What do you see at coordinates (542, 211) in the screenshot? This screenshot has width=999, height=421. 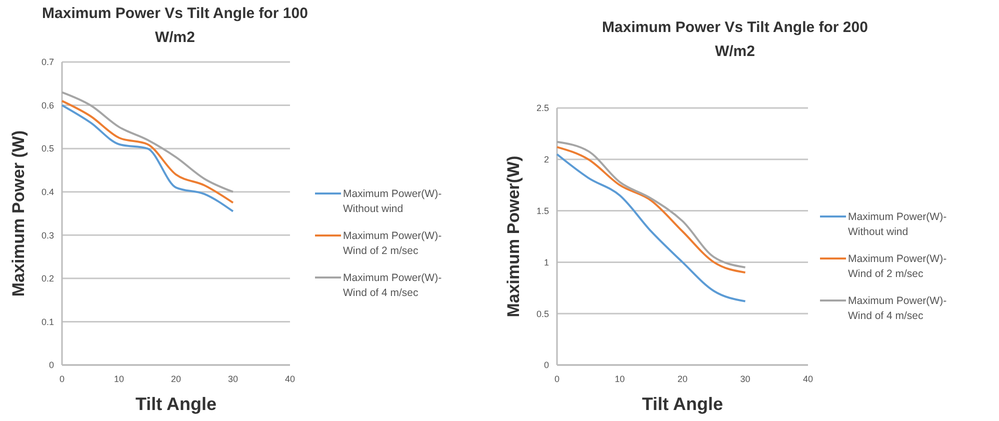 I see `y-tick-label: 1.5` at bounding box center [542, 211].